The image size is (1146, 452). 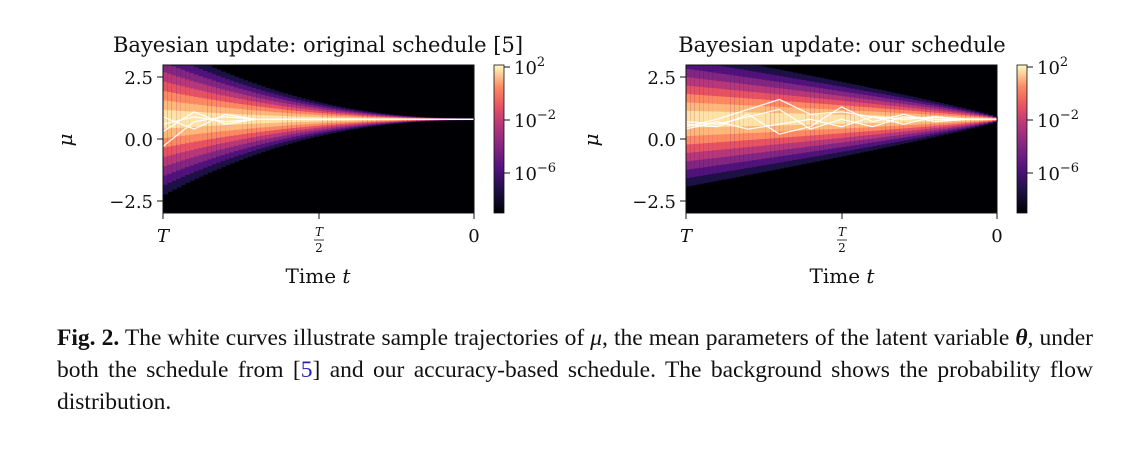 What do you see at coordinates (1021, 338) in the screenshot?
I see `caption-math-theta: θ` at bounding box center [1021, 338].